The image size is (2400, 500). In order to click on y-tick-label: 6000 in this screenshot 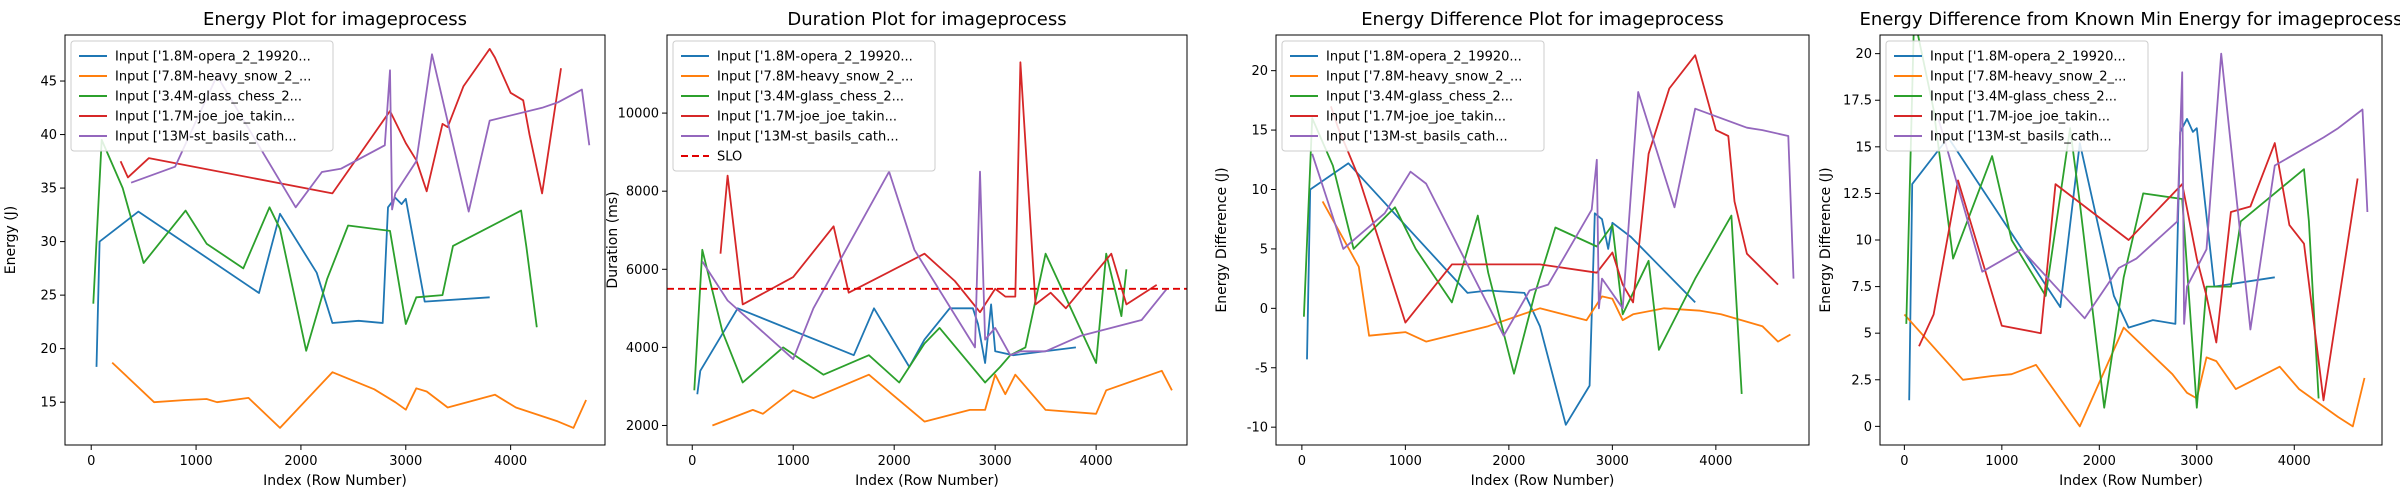, I will do `click(642, 270)`.